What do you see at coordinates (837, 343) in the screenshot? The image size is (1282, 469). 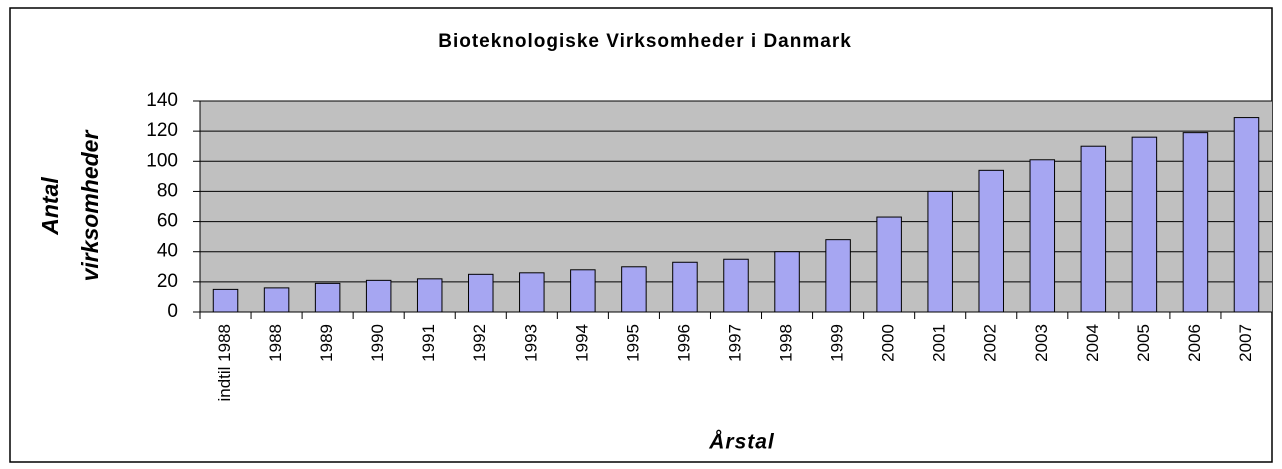 I see `x-tick-label: 1999` at bounding box center [837, 343].